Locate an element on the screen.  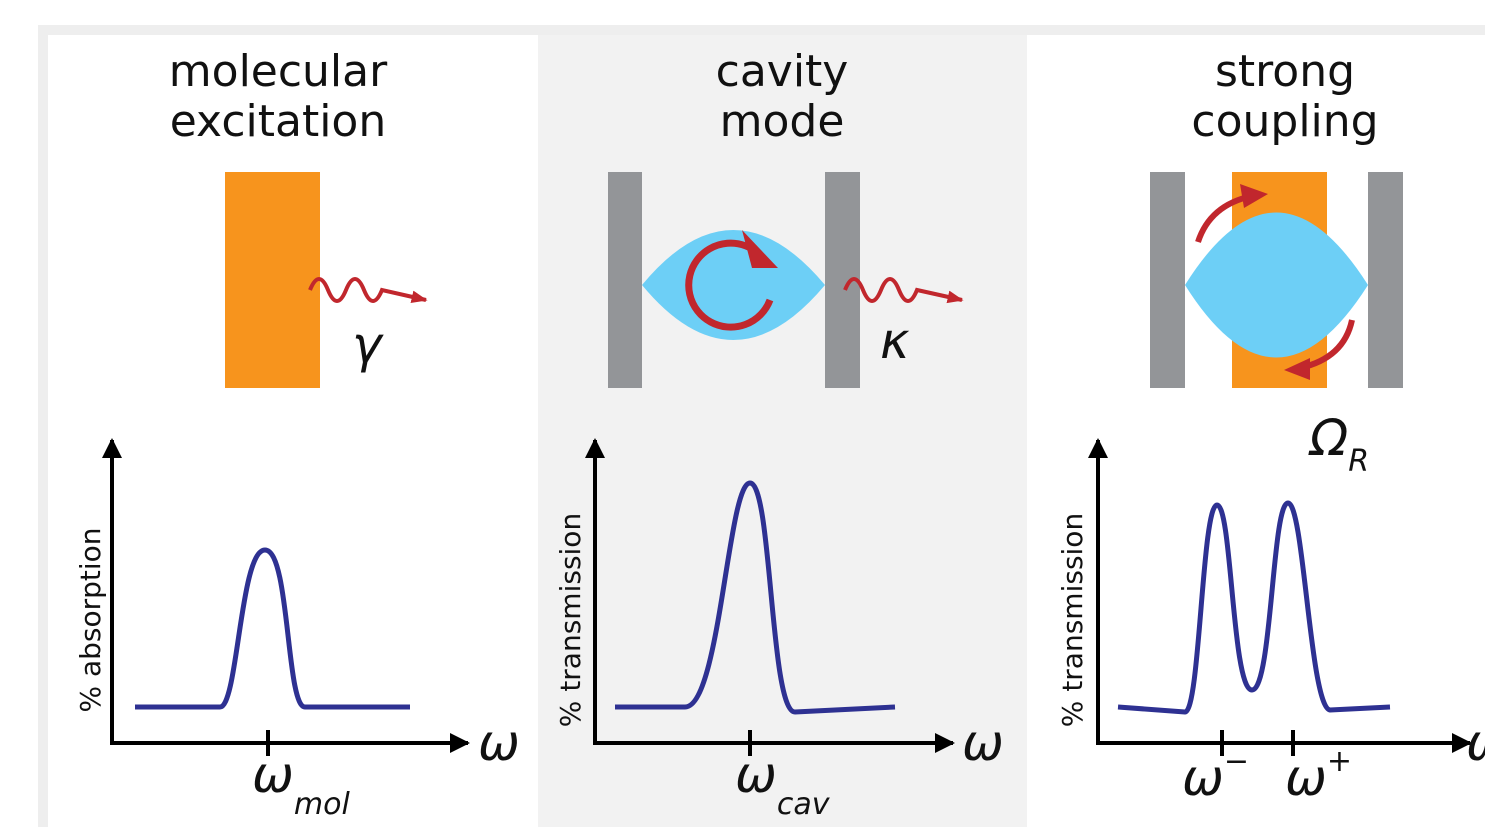
peak-label: ωmol is located at coordinates (301, 784).